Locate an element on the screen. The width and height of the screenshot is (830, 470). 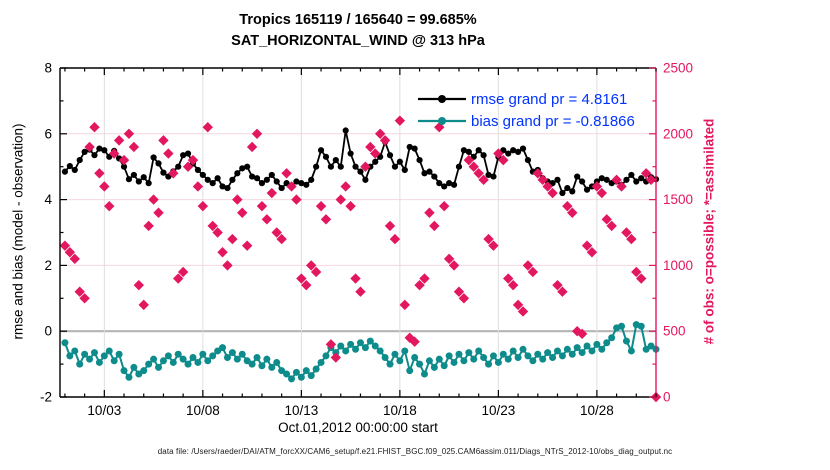
y-tick-label-left: -2 is located at coordinates (46, 397).